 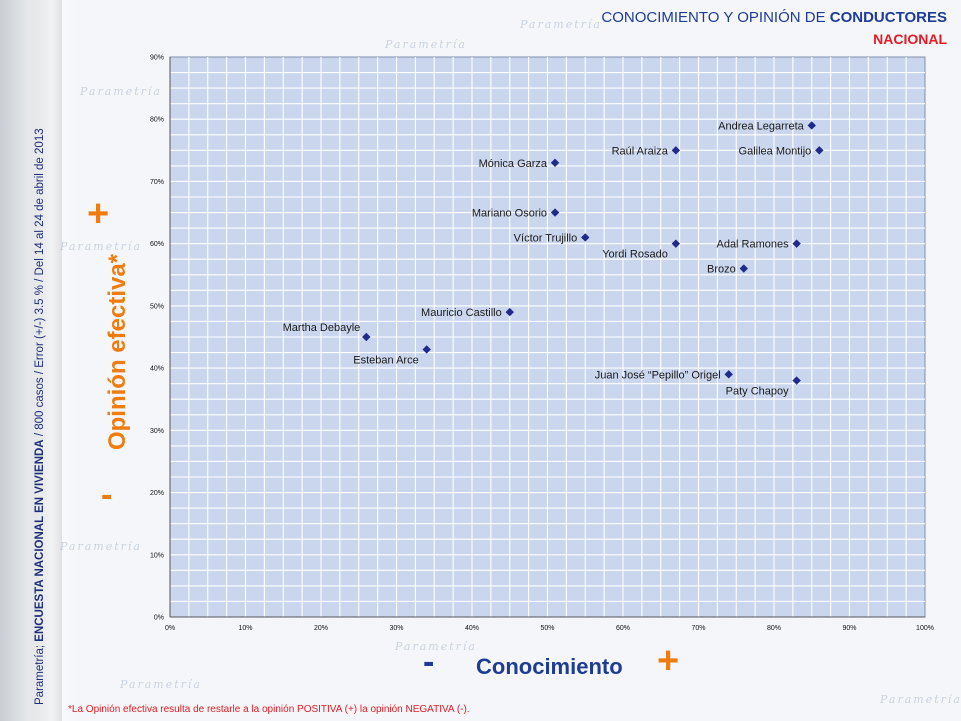 What do you see at coordinates (322, 328) in the screenshot?
I see `data-point-label: Martha Debayle` at bounding box center [322, 328].